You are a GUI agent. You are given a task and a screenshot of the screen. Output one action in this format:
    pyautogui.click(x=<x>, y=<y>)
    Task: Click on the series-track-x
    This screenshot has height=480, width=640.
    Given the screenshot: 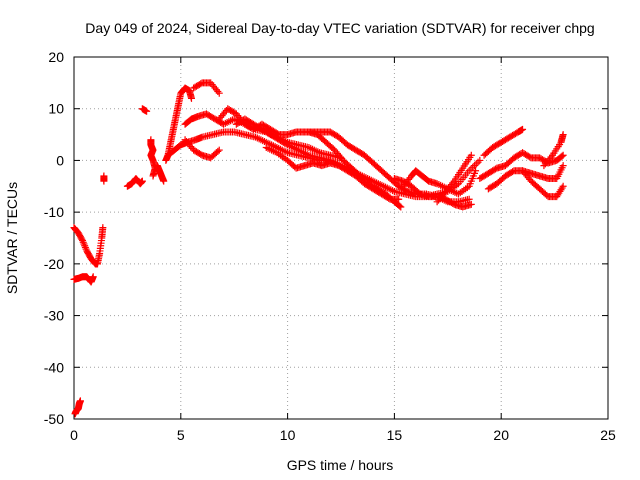 What is the action you would take?
    pyautogui.click(x=543, y=184)
    